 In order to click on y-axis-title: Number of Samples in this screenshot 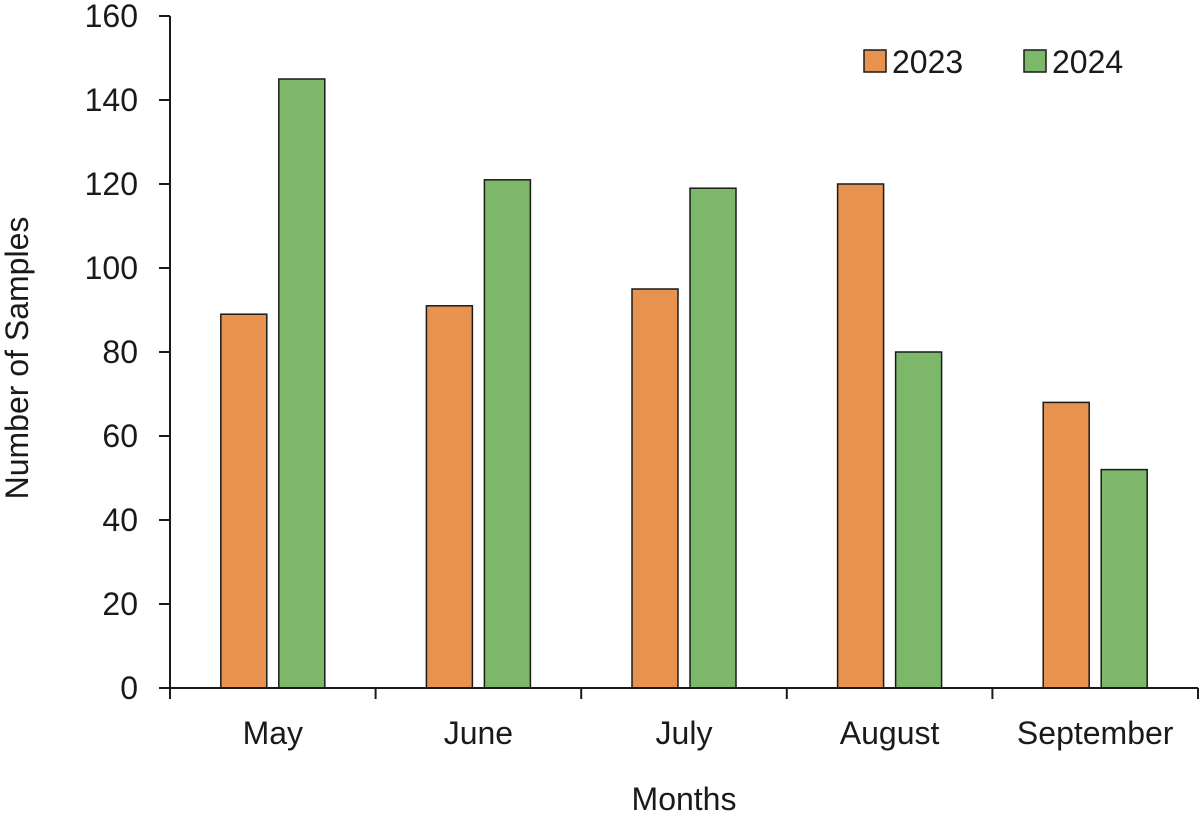, I will do `click(17, 358)`.